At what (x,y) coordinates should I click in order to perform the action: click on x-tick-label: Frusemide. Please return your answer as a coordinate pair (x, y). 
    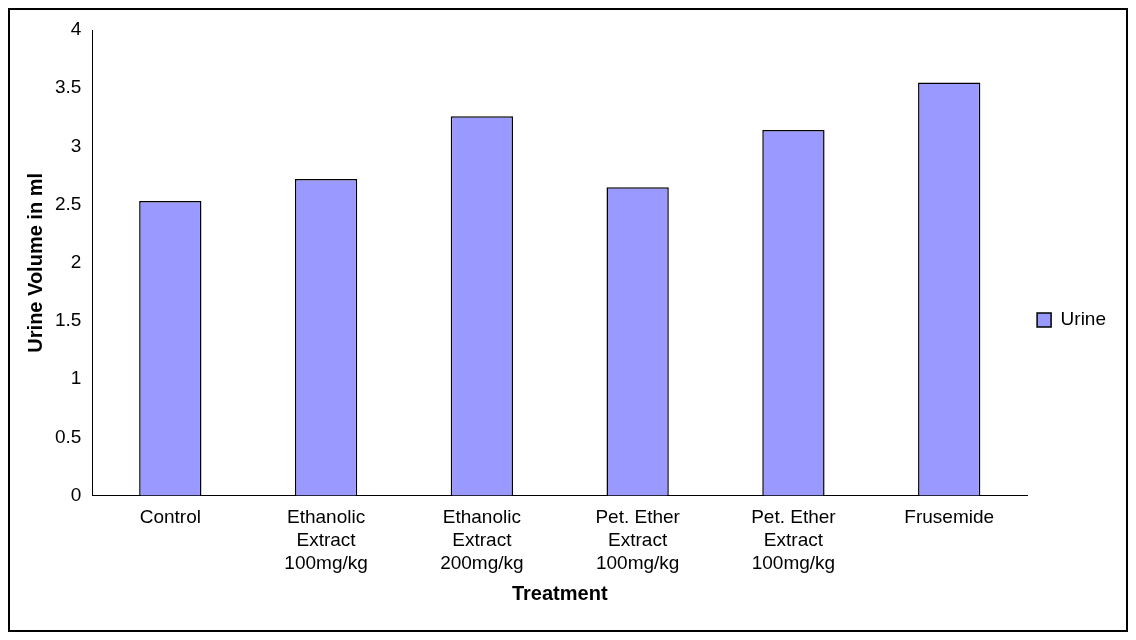
    Looking at the image, I should click on (949, 517).